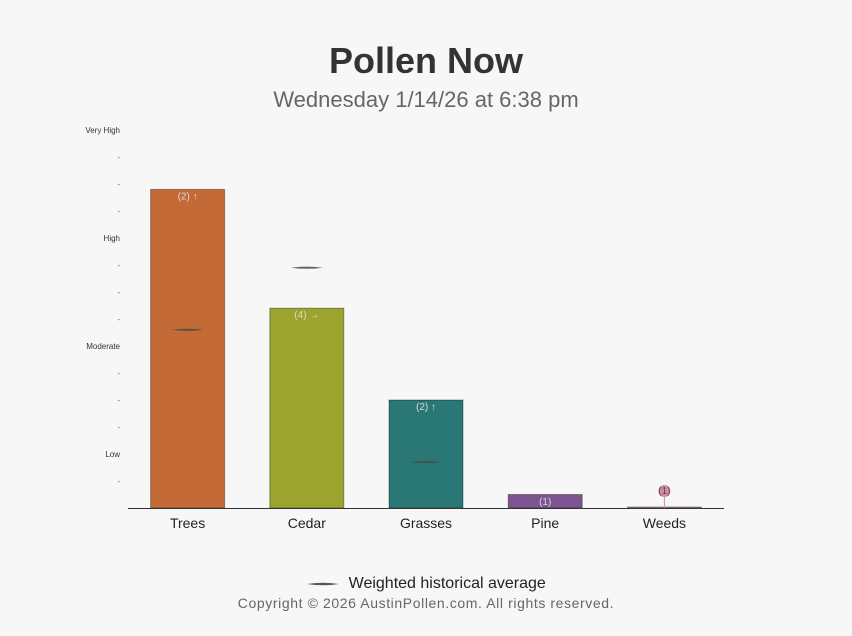 The image size is (852, 636). I want to click on bar-value-label: (4) →, so click(306, 315).